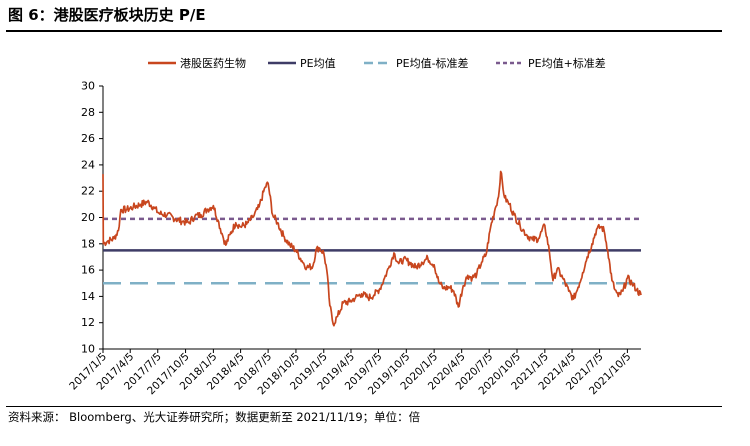 The width and height of the screenshot is (750, 446). I want to click on legend-label-3: PE均值+标准差, so click(567, 63).